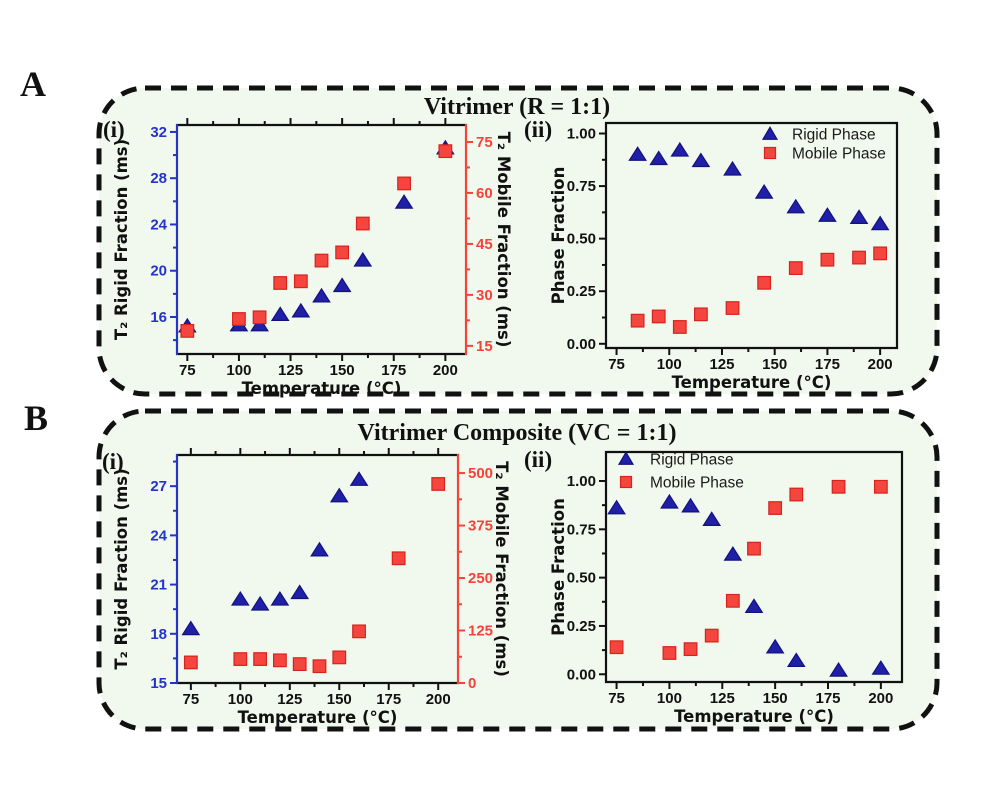 The height and width of the screenshot is (794, 987). What do you see at coordinates (472, 683) in the screenshot?
I see `right-tick-label: 0` at bounding box center [472, 683].